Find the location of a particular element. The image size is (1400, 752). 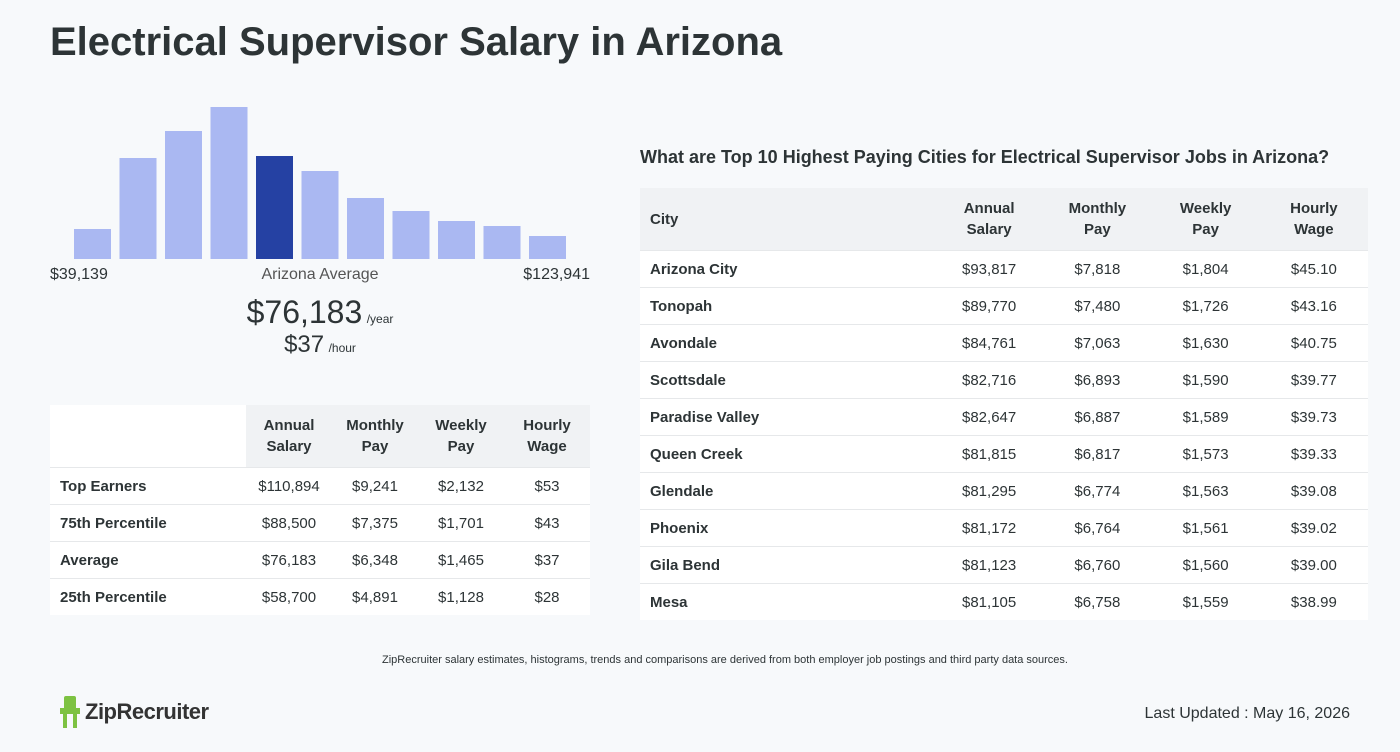

annual-unit: /year is located at coordinates (380, 319).